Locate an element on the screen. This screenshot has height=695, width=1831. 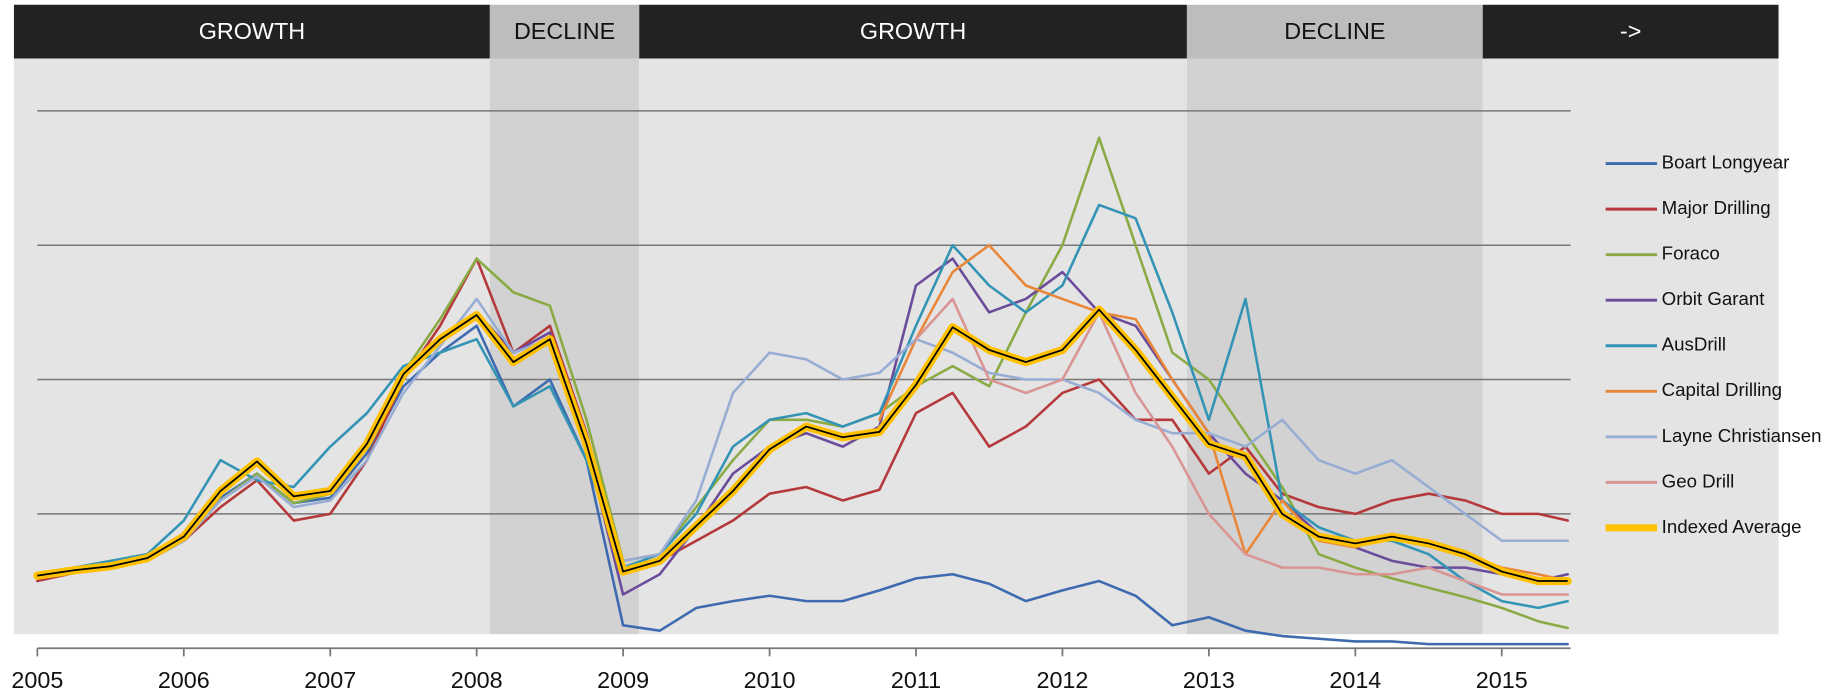
legend-label: Indexed Average is located at coordinates (1732, 526).